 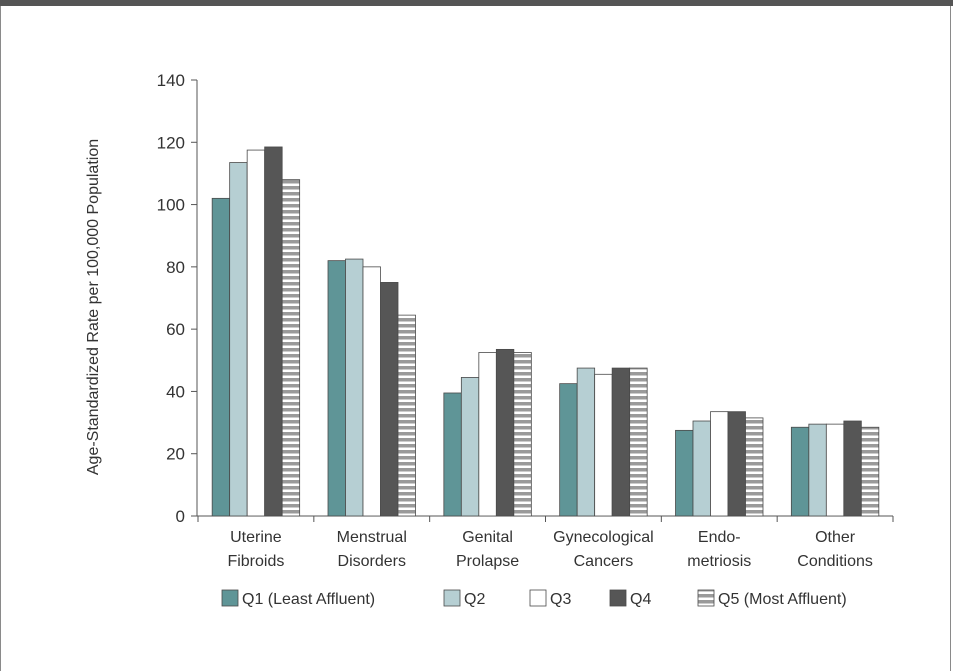 What do you see at coordinates (476, 3) in the screenshot?
I see `top-border-bar` at bounding box center [476, 3].